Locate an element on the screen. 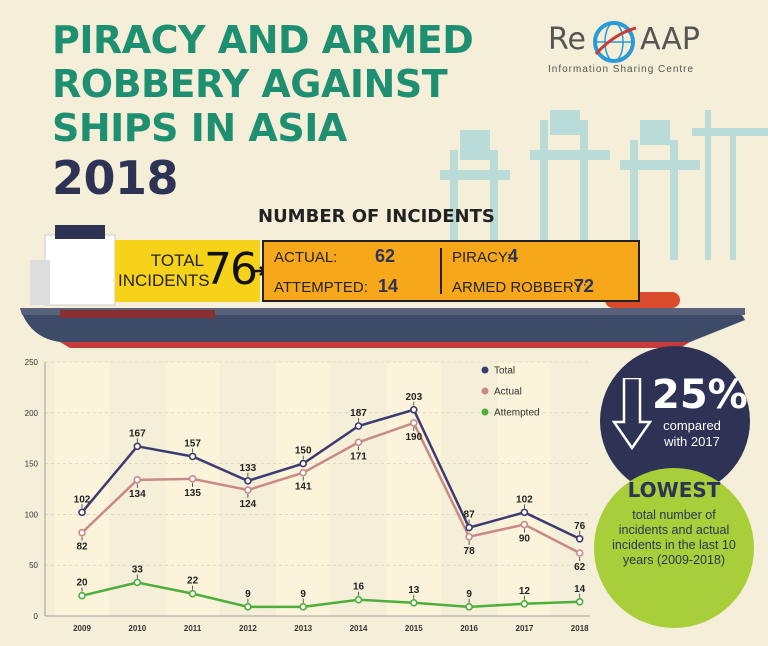 This screenshot has width=768, height=646. x-tick-label: 2018 is located at coordinates (580, 628).